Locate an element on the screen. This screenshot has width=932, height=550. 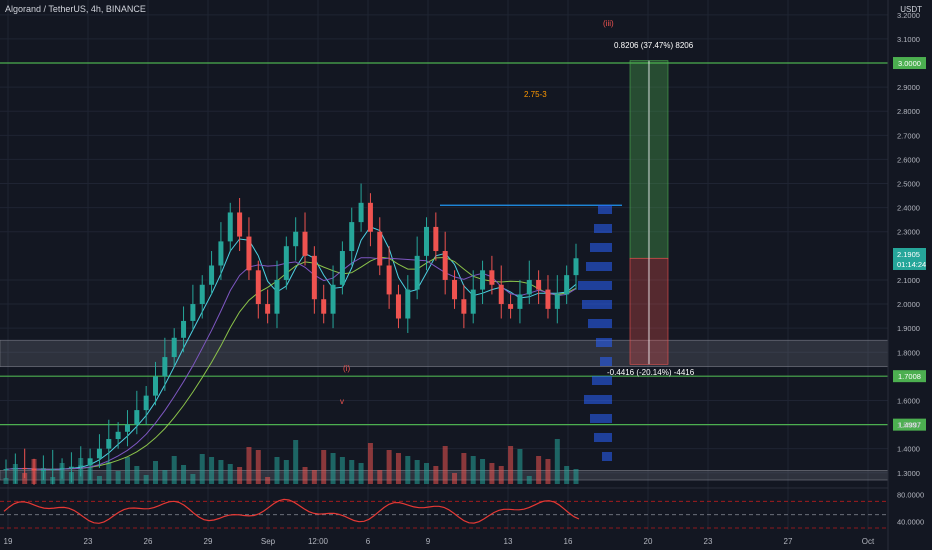
price-tick-label: 1.8000 is located at coordinates (908, 352).